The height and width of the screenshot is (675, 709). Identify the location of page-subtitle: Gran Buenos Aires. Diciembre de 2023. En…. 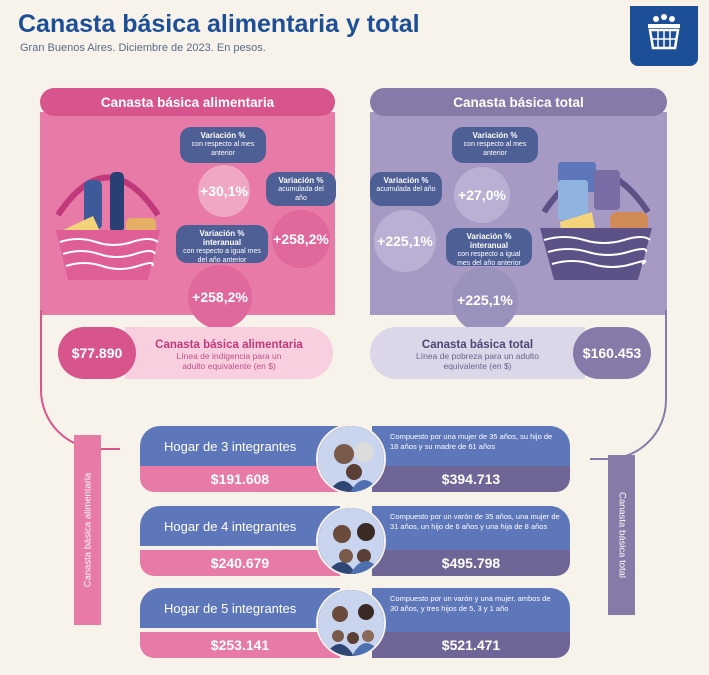
(143, 48).